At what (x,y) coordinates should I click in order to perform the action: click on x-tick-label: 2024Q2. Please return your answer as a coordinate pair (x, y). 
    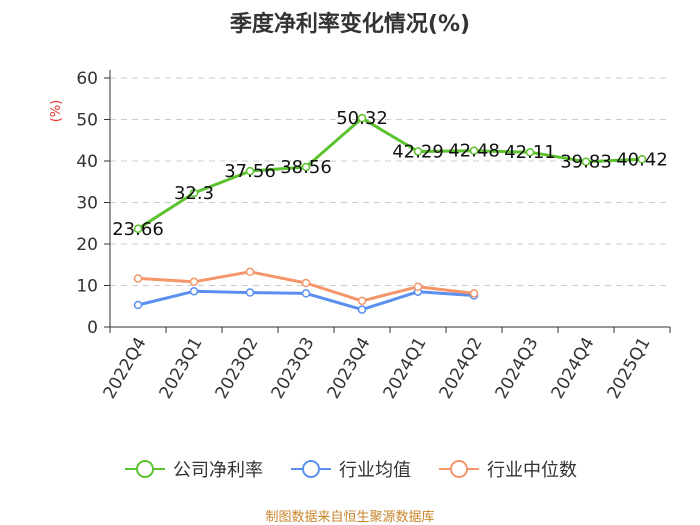
    Looking at the image, I should click on (461, 368).